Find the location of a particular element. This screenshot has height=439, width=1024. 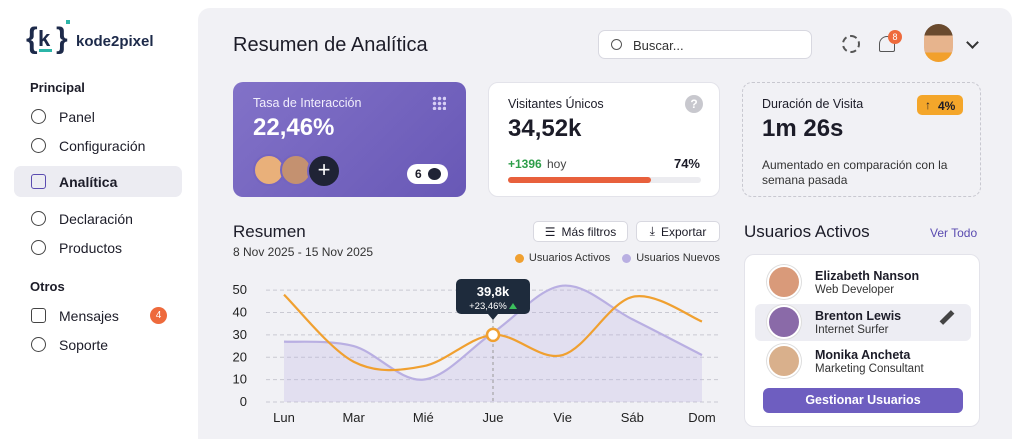

y-tick-label: 50 is located at coordinates (240, 289).